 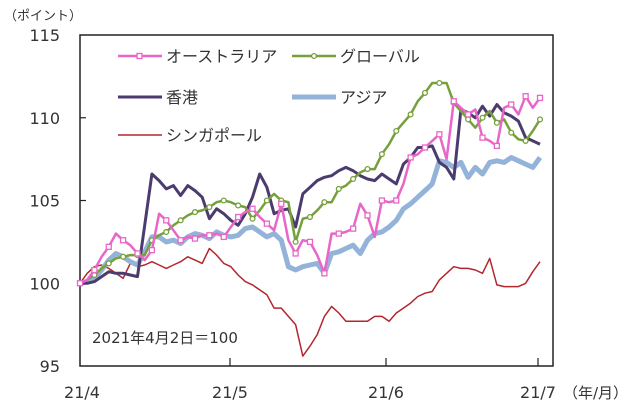 What do you see at coordinates (386, 392) in the screenshot?
I see `x-tick-label: 21/6` at bounding box center [386, 392].